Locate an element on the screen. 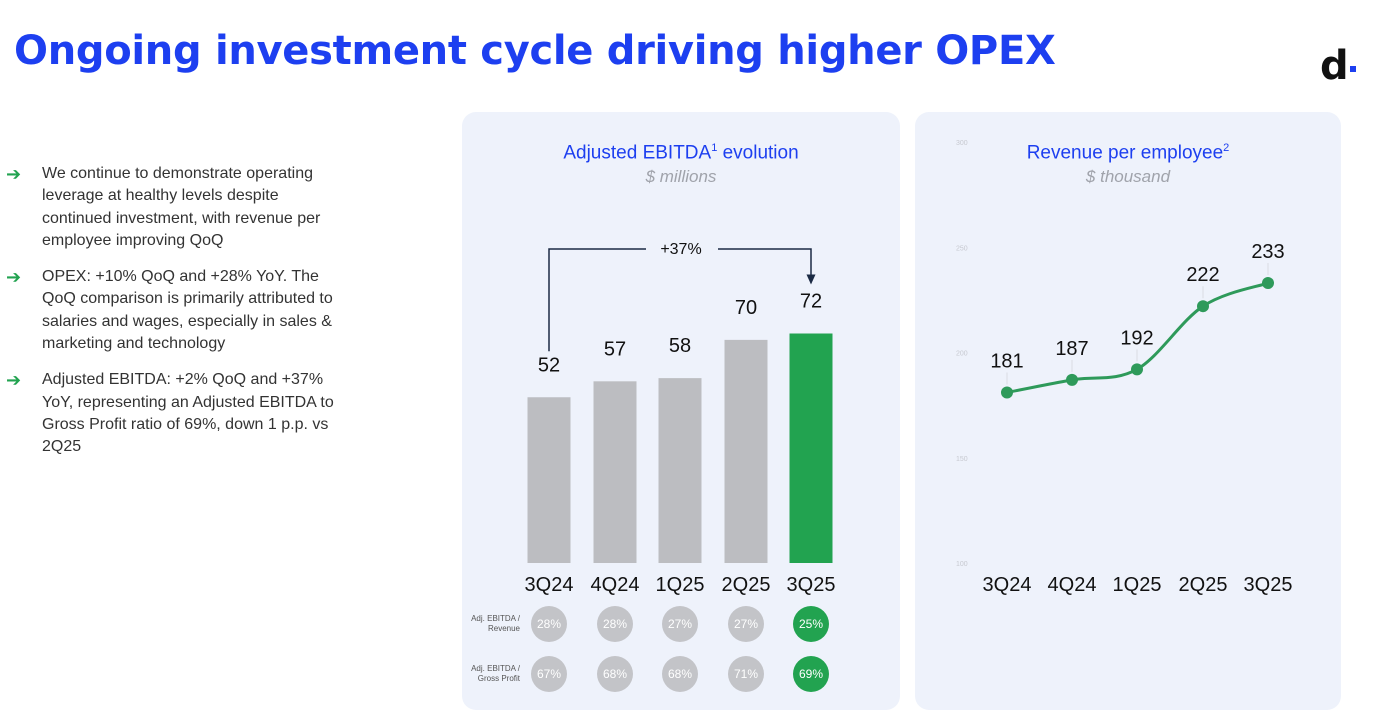 Image resolution: width=1378 pixels, height=710 pixels. ratio-value: 71% is located at coordinates (746, 674).